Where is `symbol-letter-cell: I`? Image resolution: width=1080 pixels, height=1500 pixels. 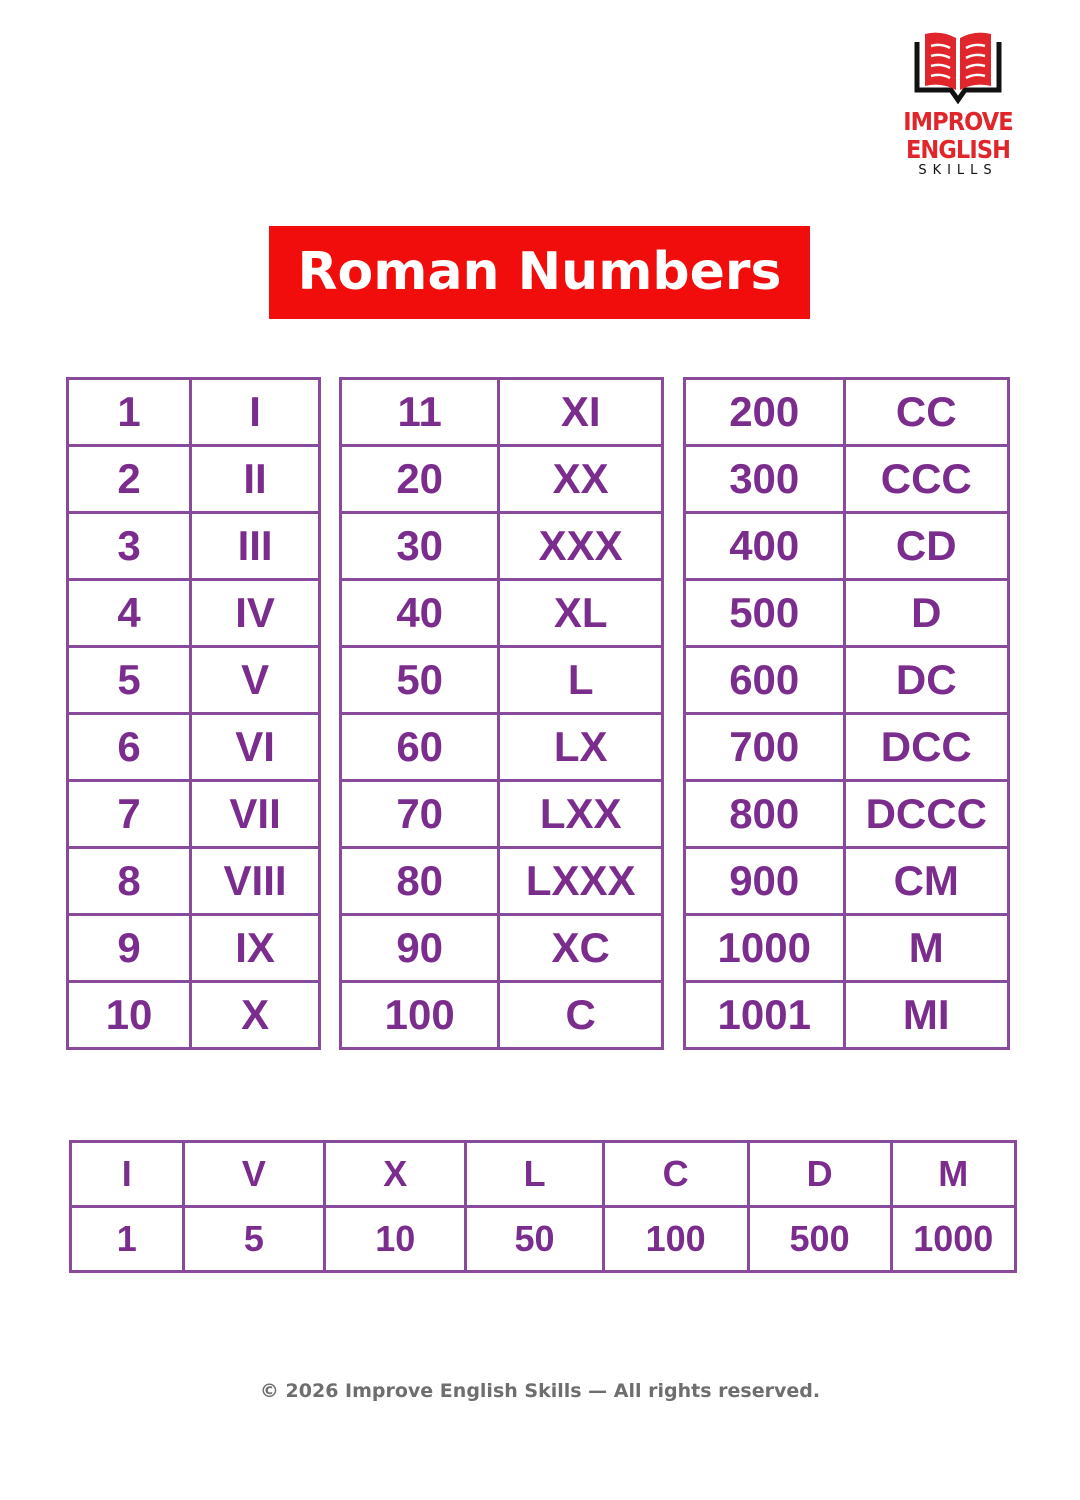 symbol-letter-cell: I is located at coordinates (127, 1174).